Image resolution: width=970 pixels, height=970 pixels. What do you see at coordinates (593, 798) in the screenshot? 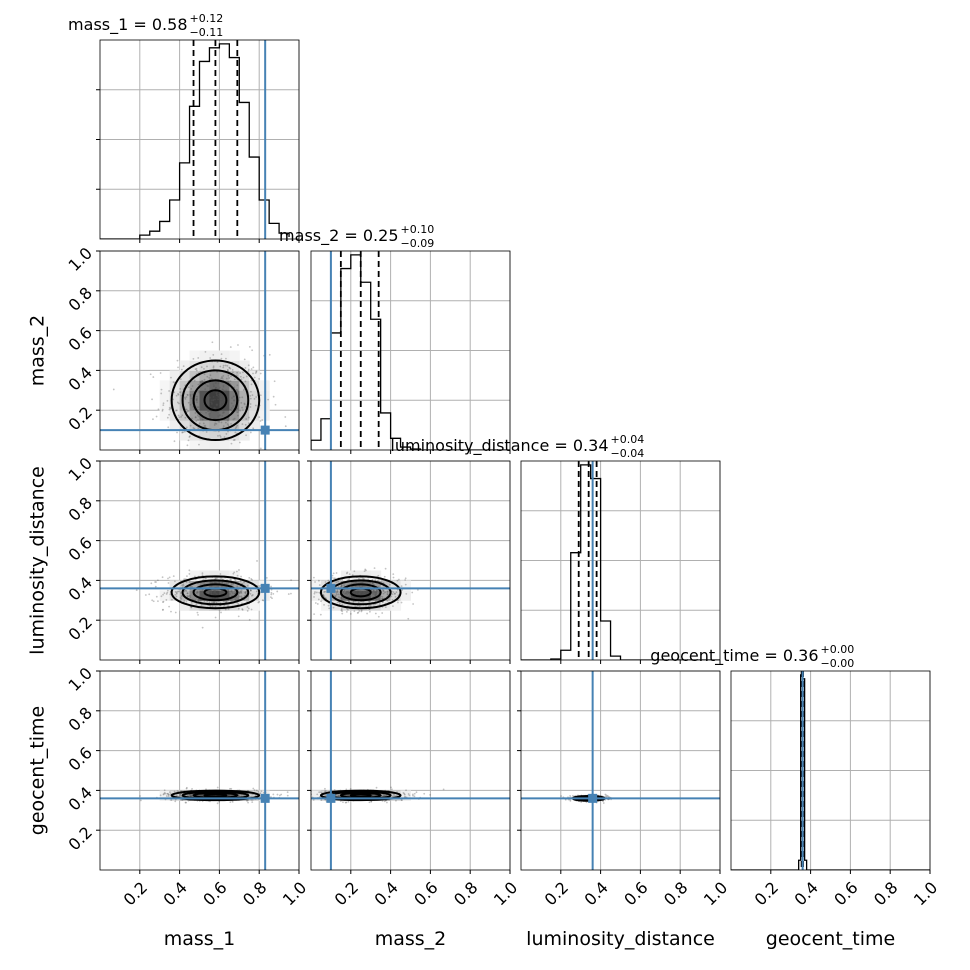
I see `truth-marker` at bounding box center [593, 798].